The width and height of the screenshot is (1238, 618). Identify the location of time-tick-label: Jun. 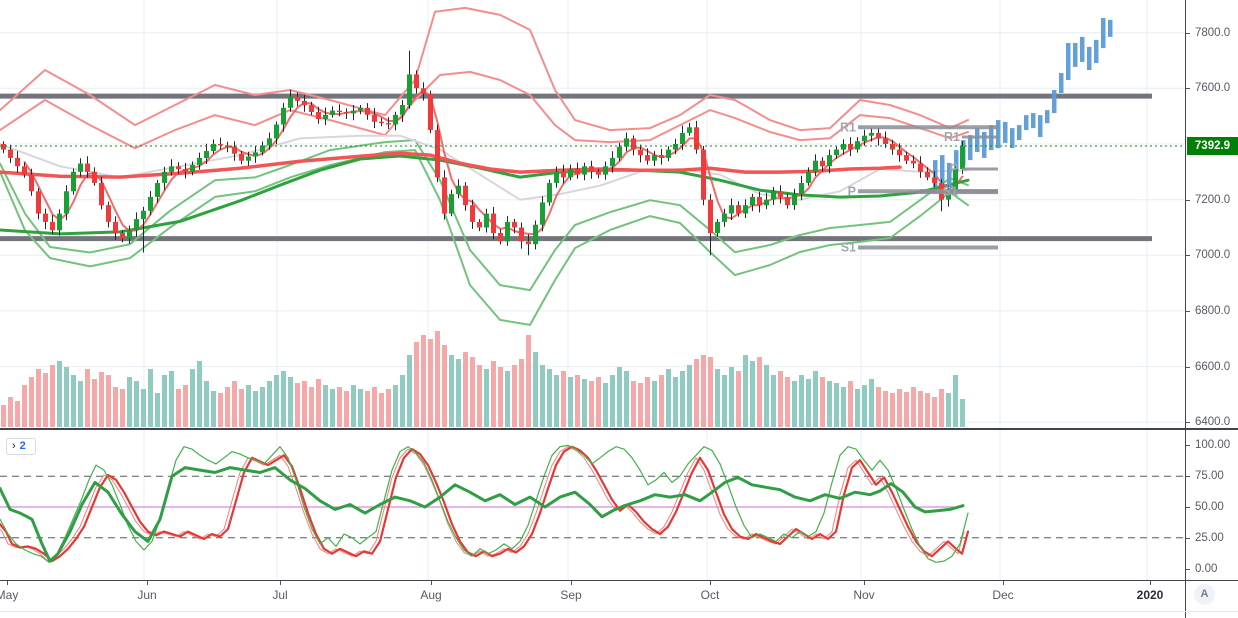
(147, 595).